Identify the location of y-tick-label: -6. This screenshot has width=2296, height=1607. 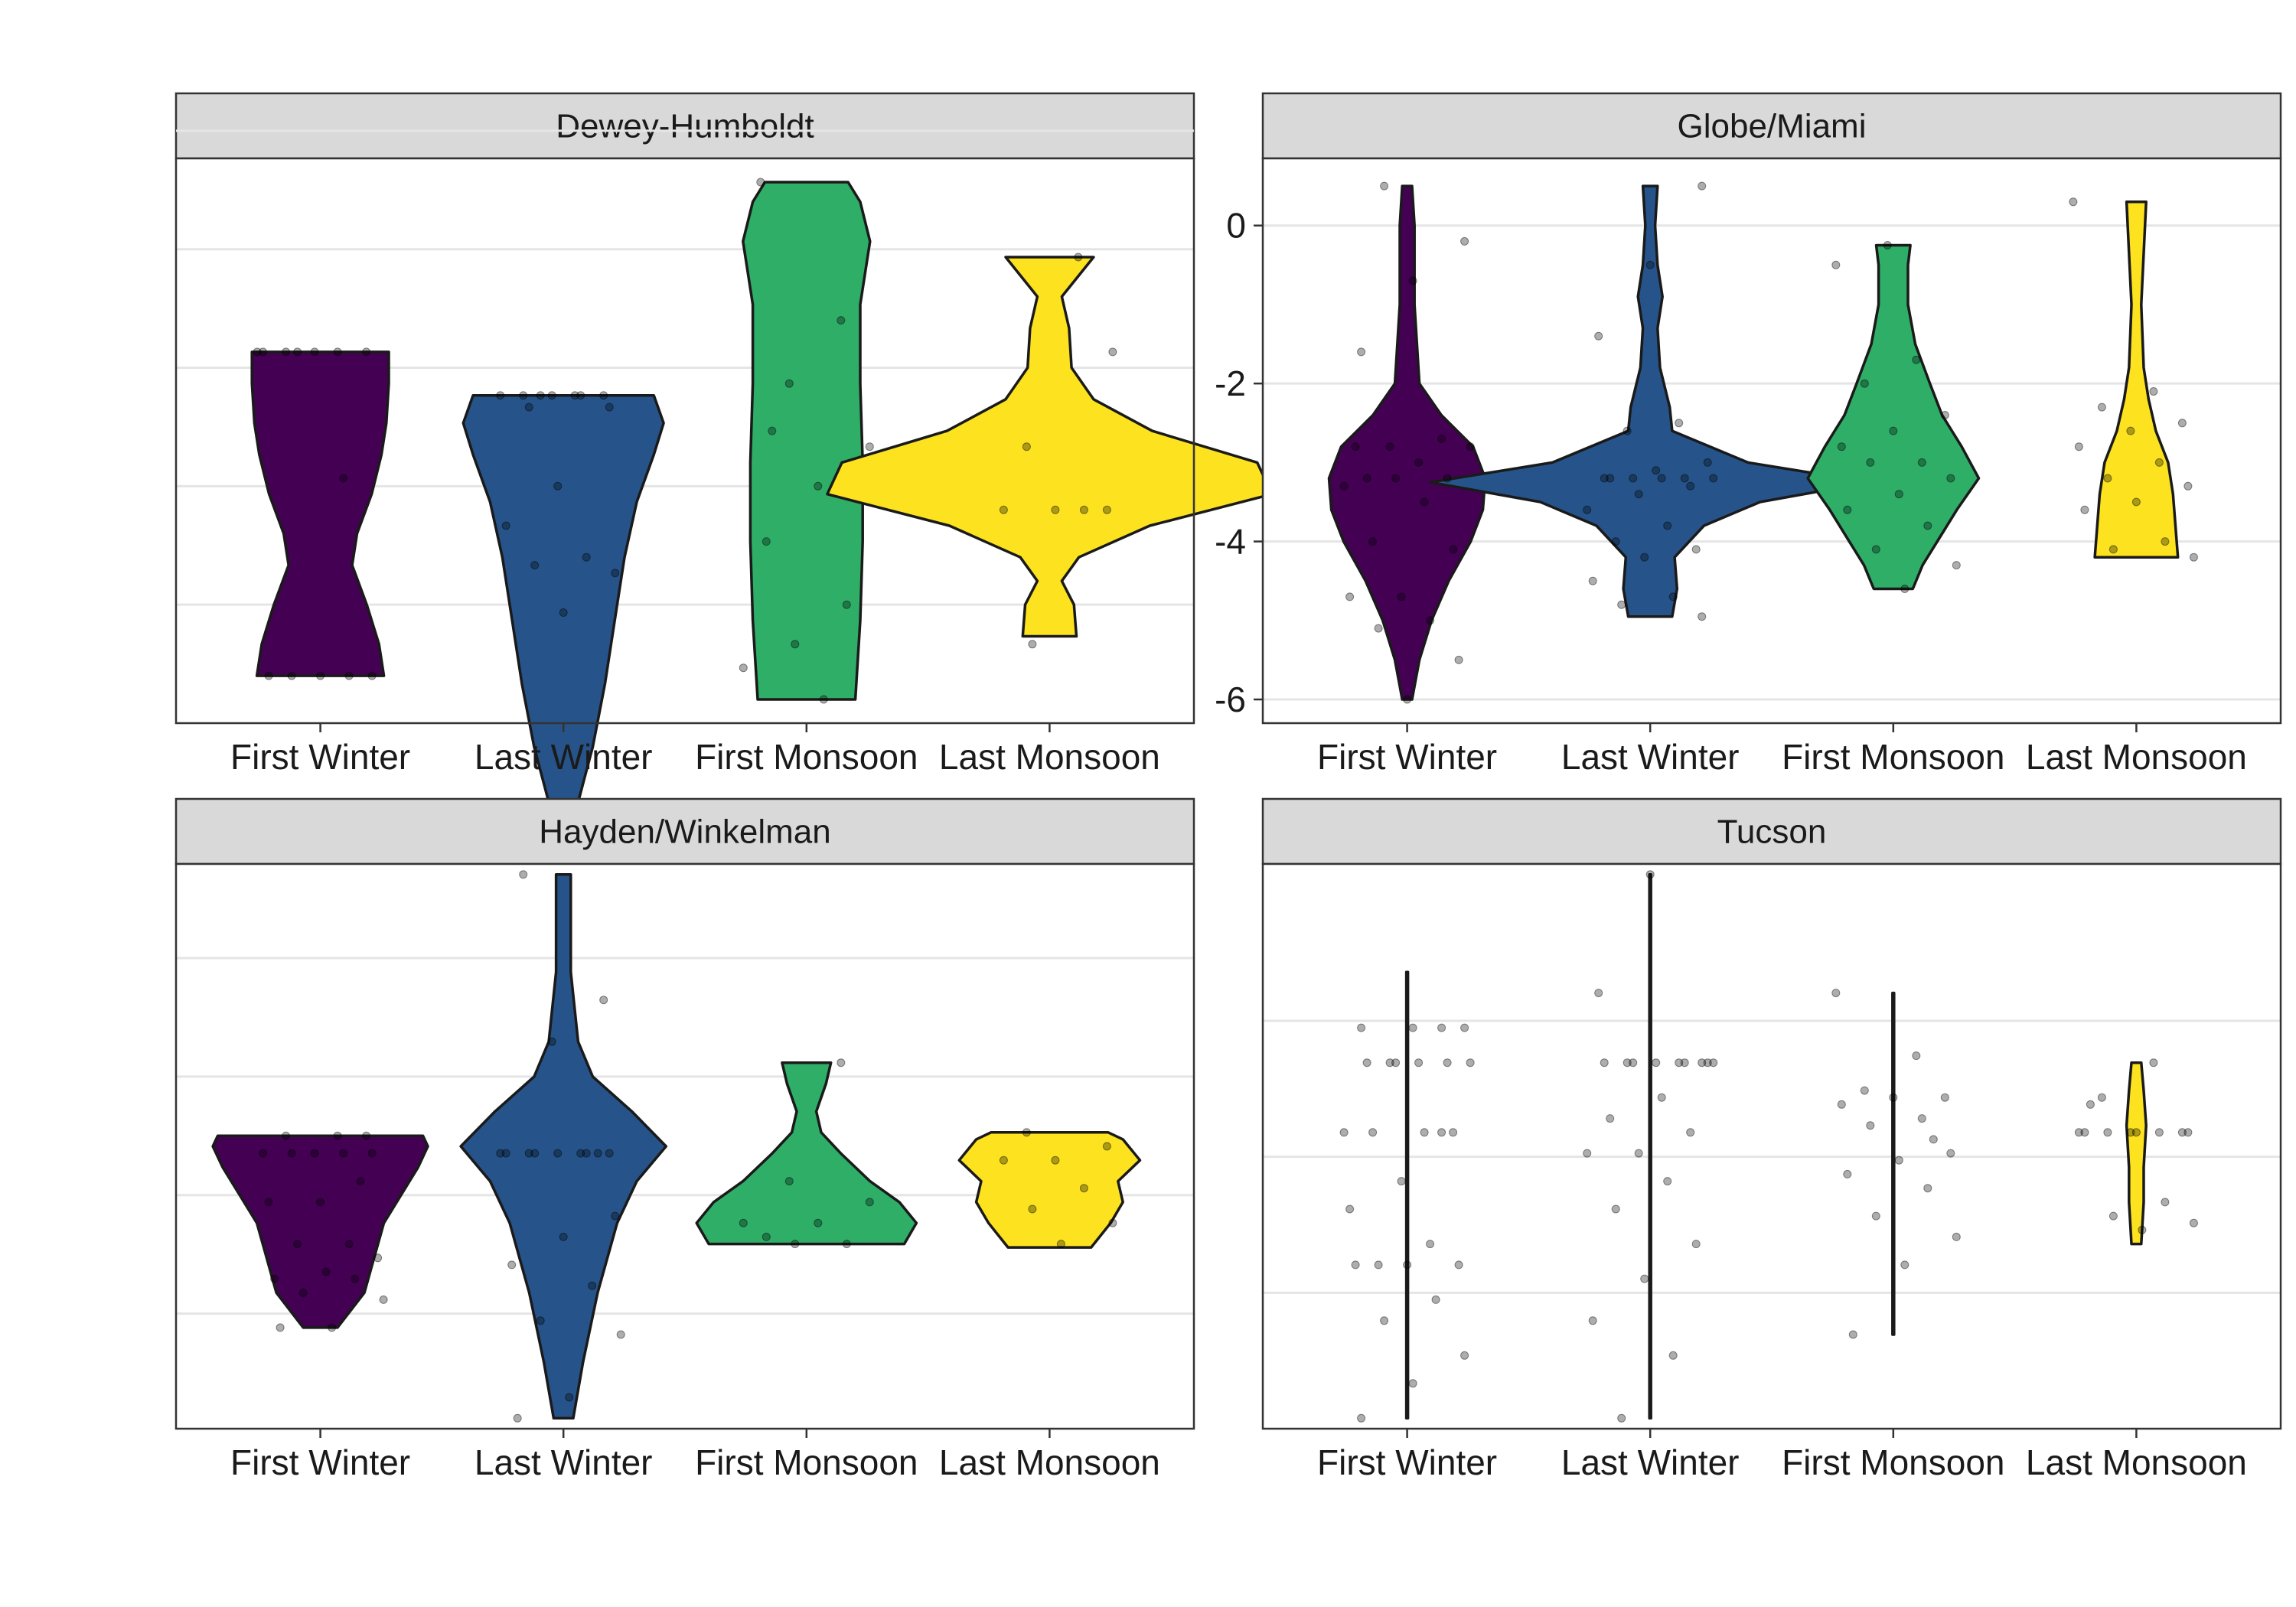
(1230, 700).